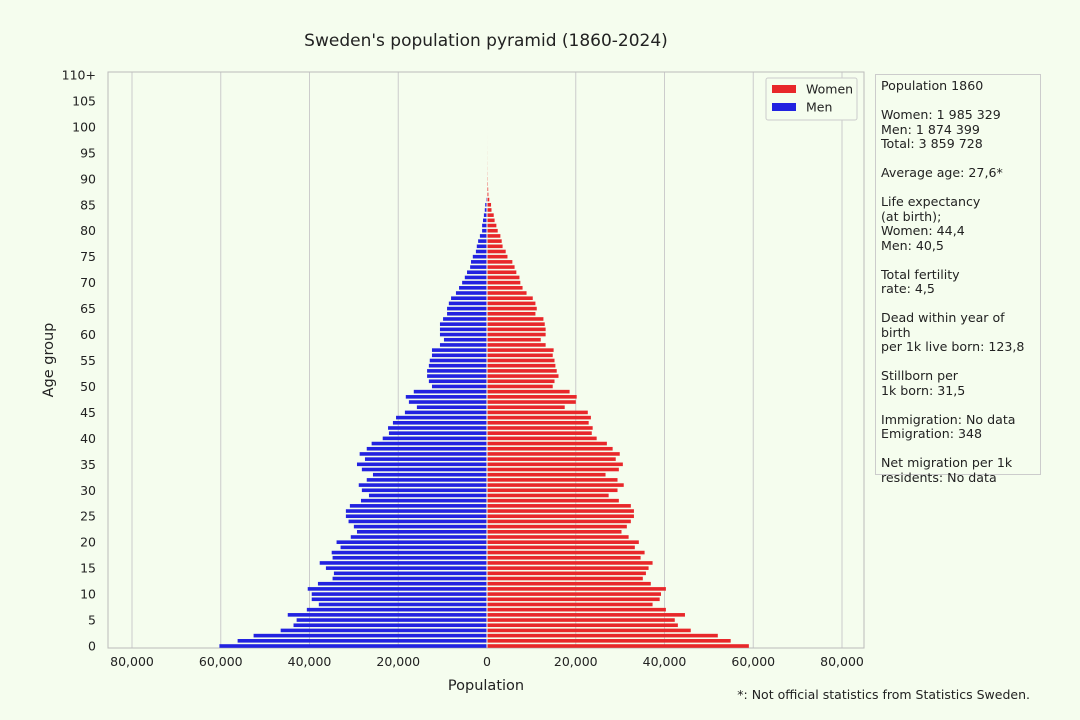  I want to click on y-tick-label: 30, so click(88, 490).